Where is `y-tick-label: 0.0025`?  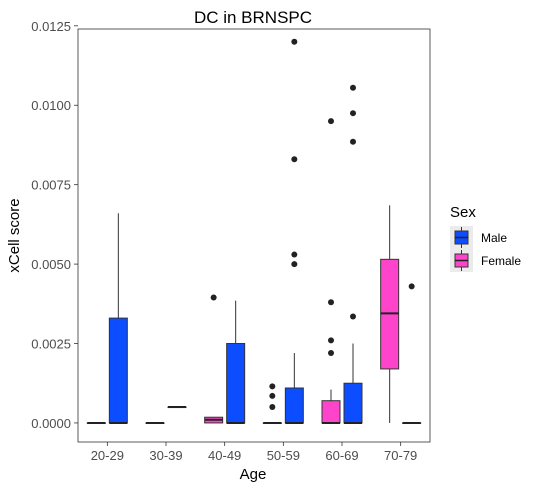
y-tick-label: 0.0025 is located at coordinates (51, 344).